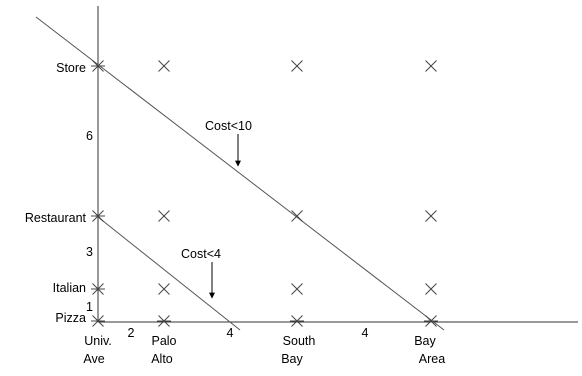 Image resolution: width=582 pixels, height=376 pixels. Describe the element at coordinates (297, 321) in the screenshot. I see `lattice-mark-pizza-south-bay` at that location.